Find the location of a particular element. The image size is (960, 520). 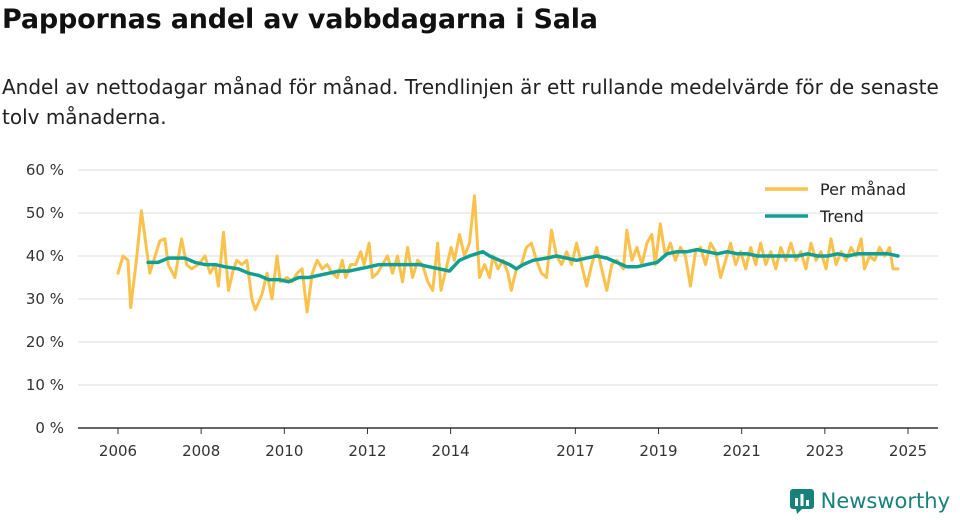

x-tick-label: 2023 is located at coordinates (825, 451).